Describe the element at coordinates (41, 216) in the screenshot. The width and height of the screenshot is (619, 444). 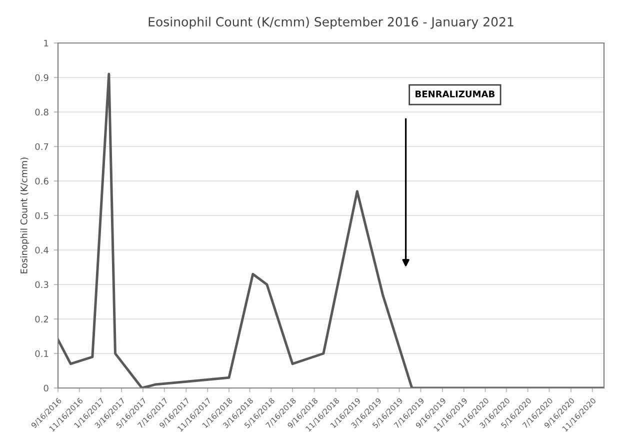
I see `y-tick-label: 0.5` at that location.